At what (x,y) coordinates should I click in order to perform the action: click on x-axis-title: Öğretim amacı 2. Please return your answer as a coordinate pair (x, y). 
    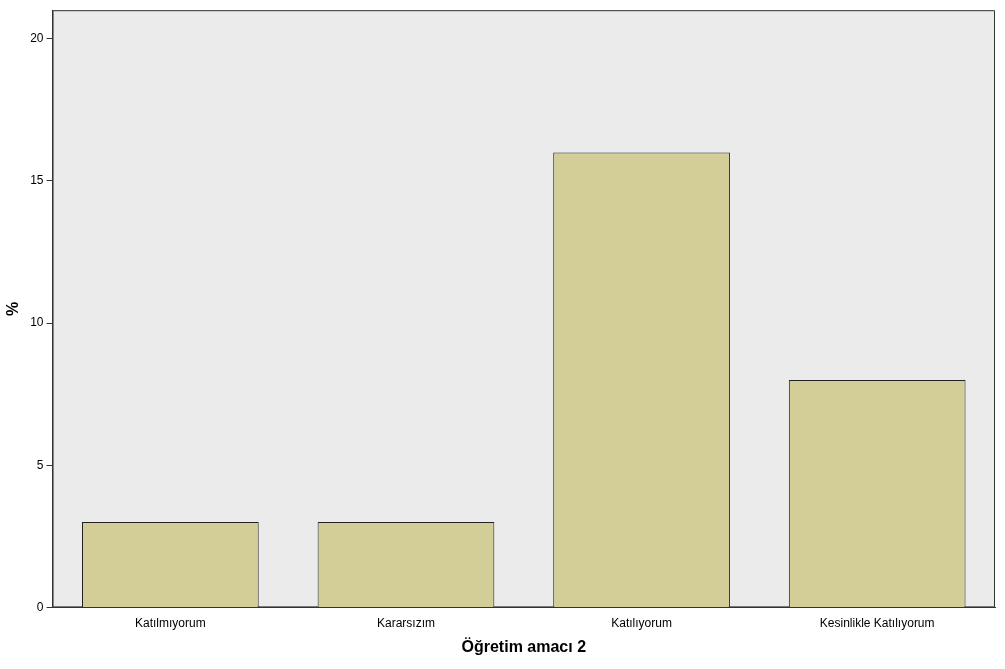
    Looking at the image, I should click on (524, 645).